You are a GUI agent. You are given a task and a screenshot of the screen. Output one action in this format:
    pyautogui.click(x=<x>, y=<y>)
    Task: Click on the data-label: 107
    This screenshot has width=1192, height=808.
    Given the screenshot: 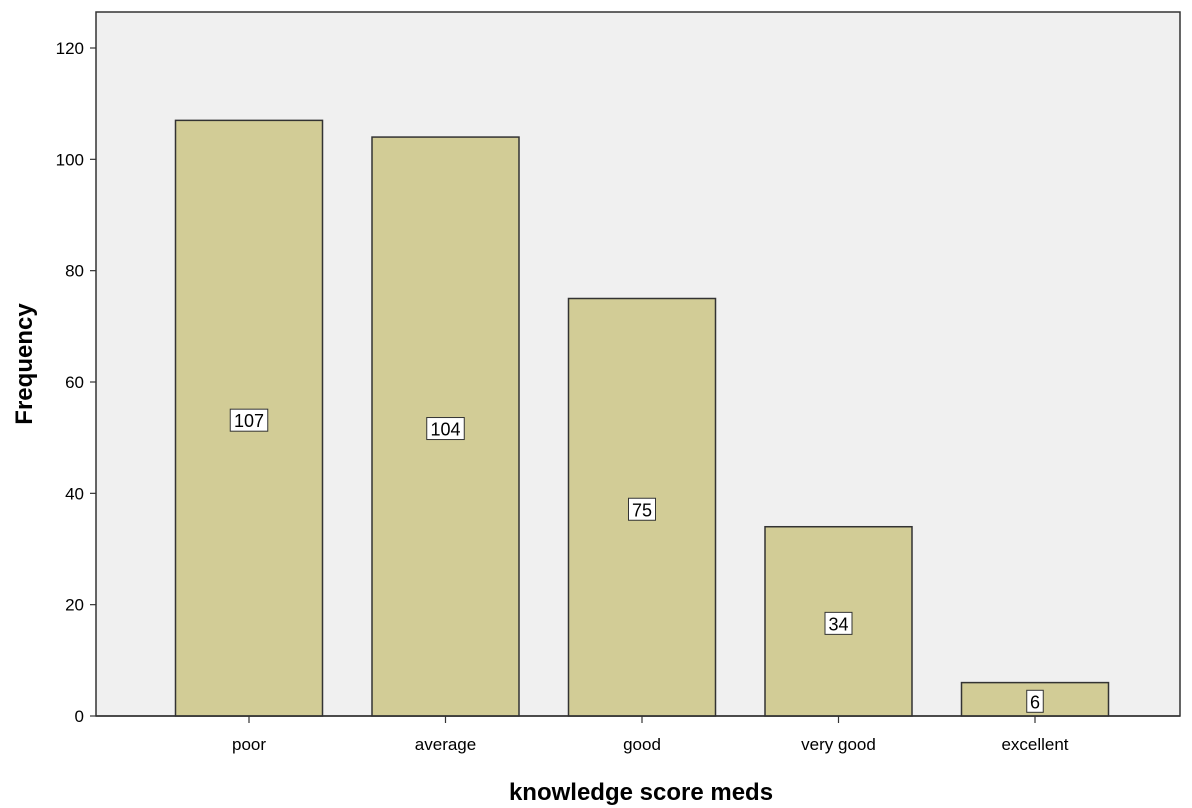 What is the action you would take?
    pyautogui.click(x=249, y=421)
    